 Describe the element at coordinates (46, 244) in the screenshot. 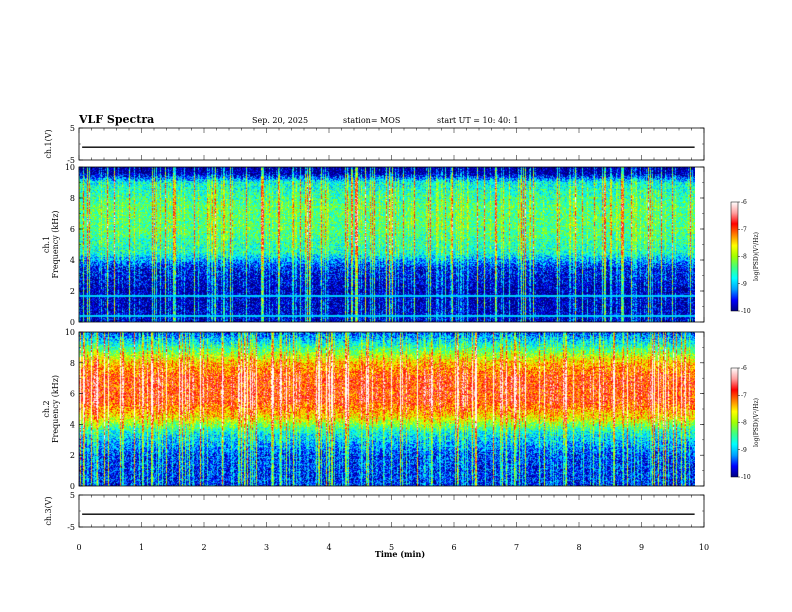

I see `y-axis-label: ch.1` at that location.